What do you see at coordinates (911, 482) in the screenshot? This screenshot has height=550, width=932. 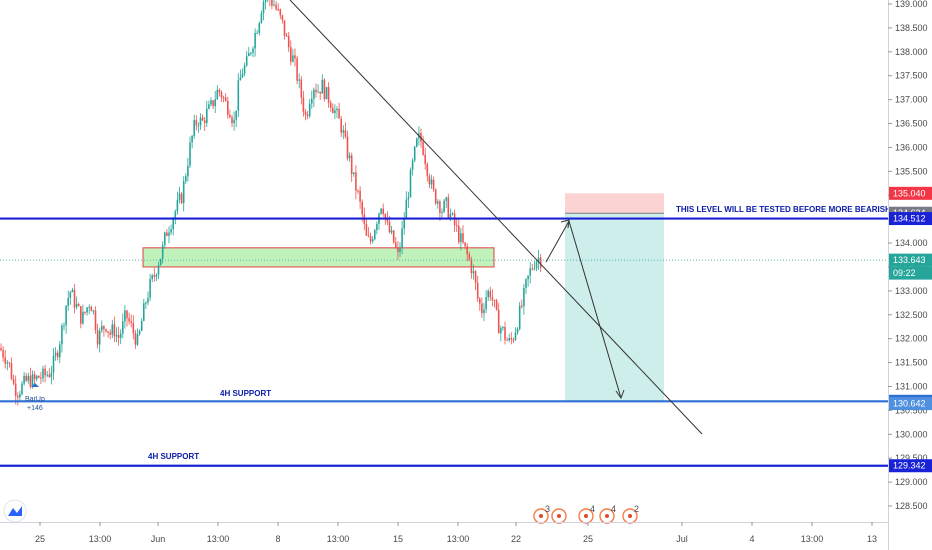 I see `y-tick-label: 129.000` at bounding box center [911, 482].